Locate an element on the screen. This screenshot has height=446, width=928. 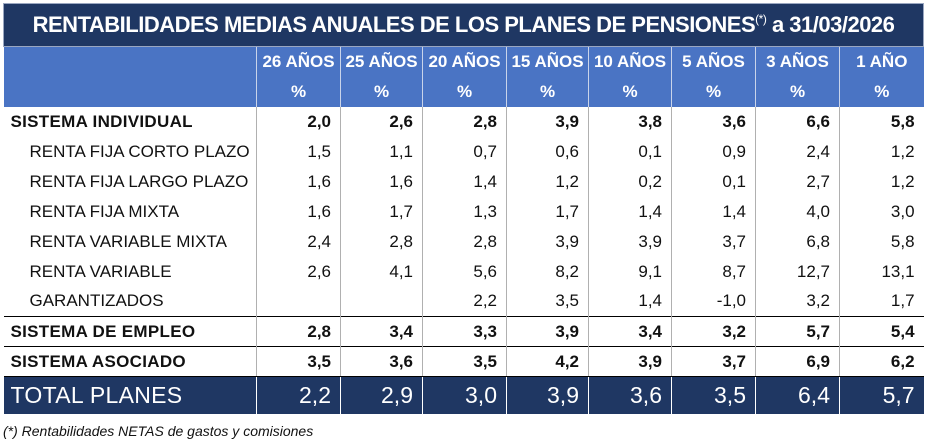
column-header: 10 AÑOS is located at coordinates (630, 61).